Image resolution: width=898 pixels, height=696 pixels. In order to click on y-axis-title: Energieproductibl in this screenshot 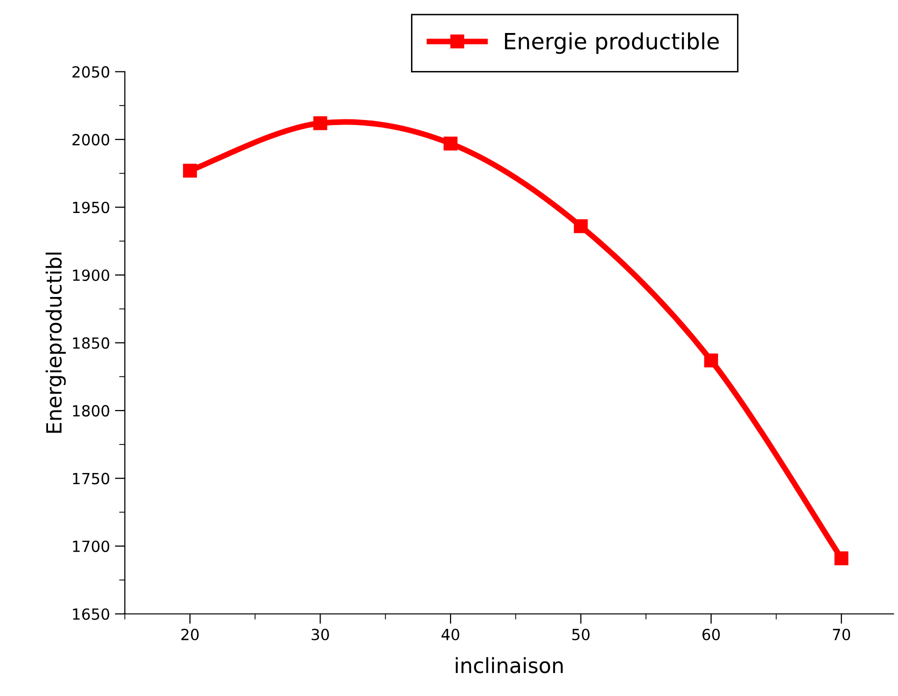, I will do `click(56, 342)`.